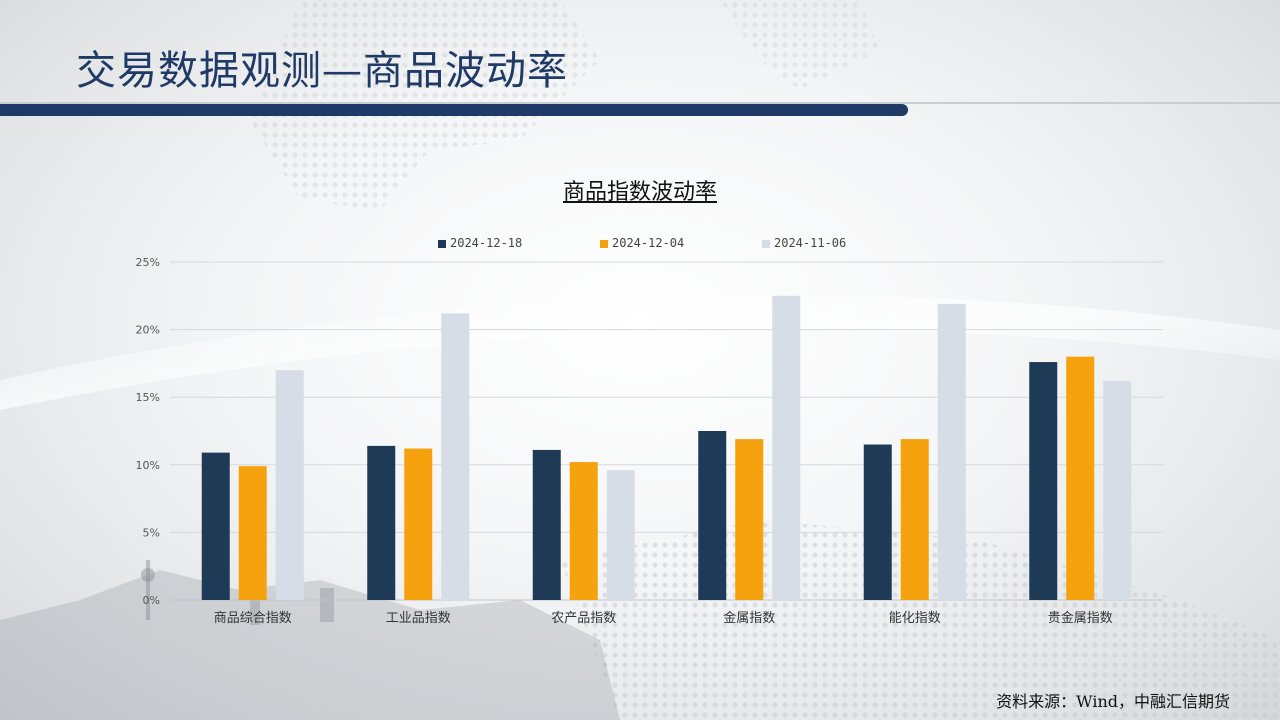 Image resolution: width=1280 pixels, height=720 pixels. I want to click on title-bar, so click(454, 110).